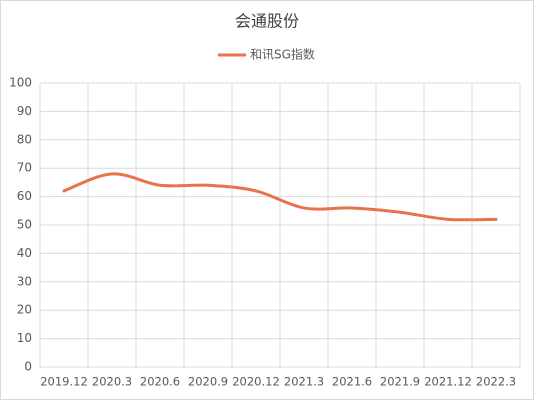 The height and width of the screenshot is (401, 535). I want to click on y-tick-label: 70, so click(24, 168).